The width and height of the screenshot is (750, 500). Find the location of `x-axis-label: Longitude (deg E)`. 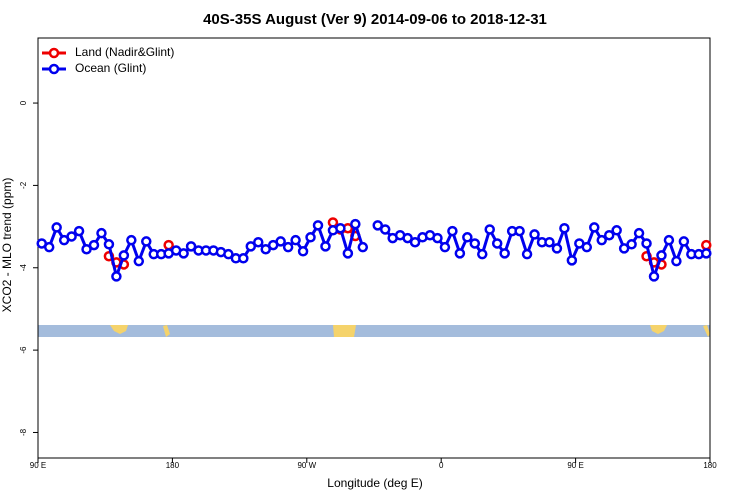

x-axis-label: Longitude (deg E) is located at coordinates (374, 483).